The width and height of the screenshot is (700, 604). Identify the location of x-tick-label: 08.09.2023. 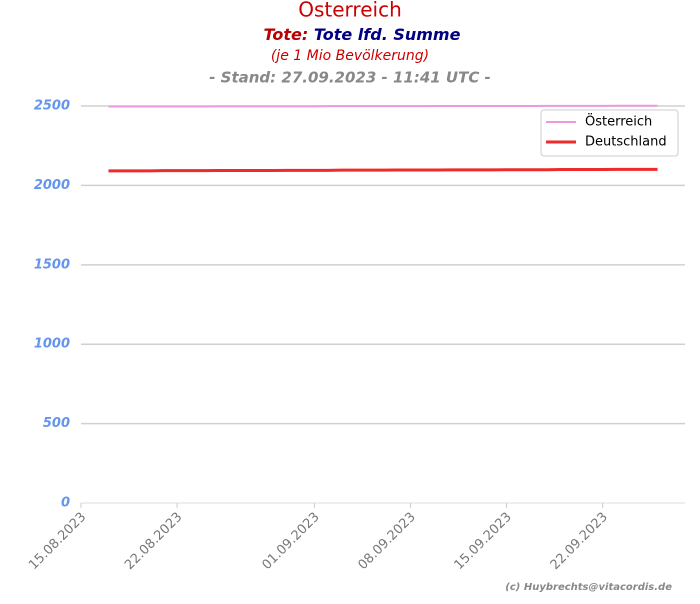
(387, 541).